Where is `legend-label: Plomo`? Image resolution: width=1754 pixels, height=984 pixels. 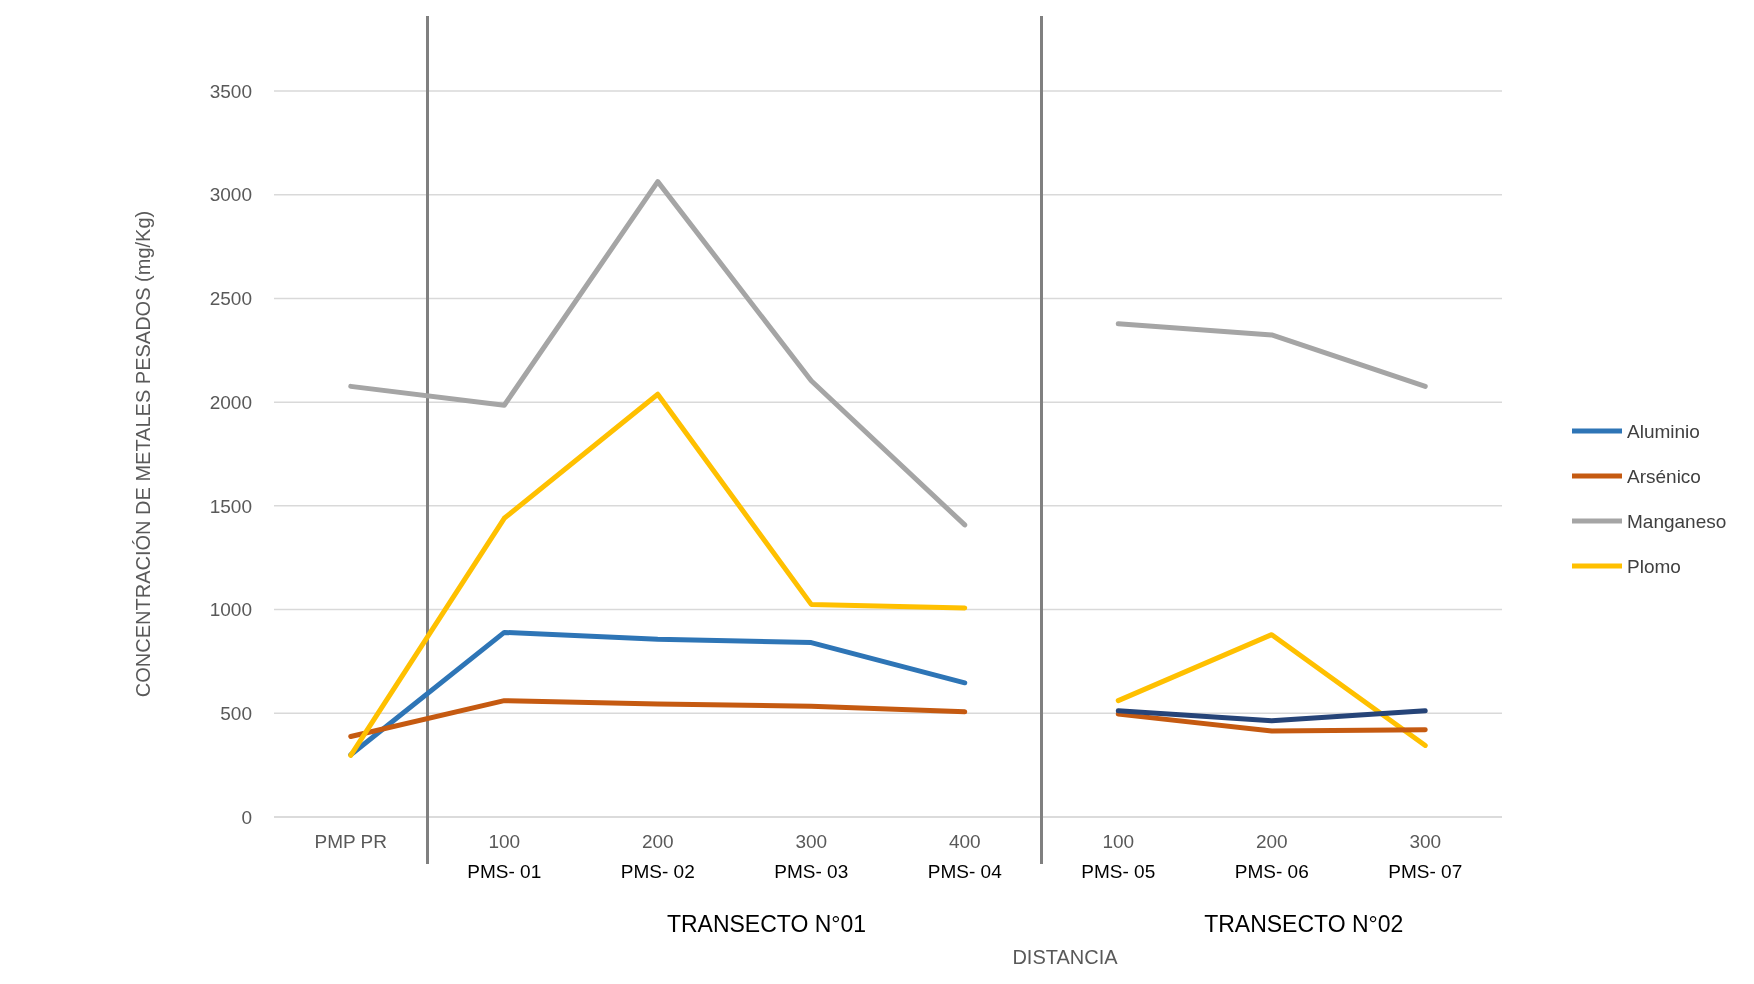
legend-label: Plomo is located at coordinates (1654, 566).